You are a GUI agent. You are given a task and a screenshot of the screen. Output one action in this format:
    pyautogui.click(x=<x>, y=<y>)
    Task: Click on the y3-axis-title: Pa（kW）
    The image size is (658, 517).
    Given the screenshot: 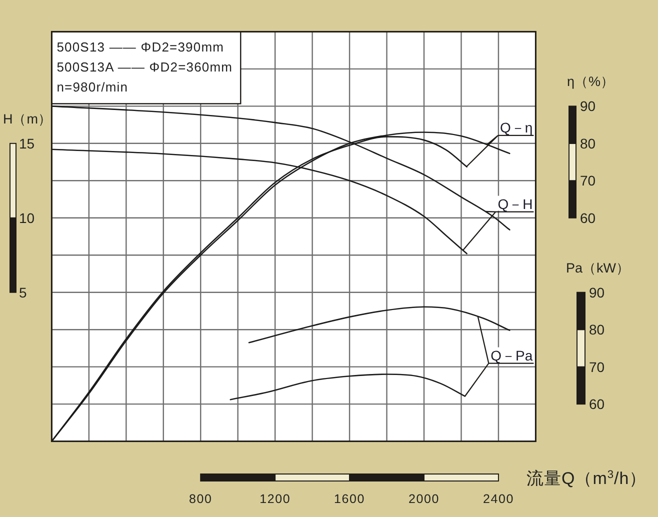 What is the action you would take?
    pyautogui.click(x=598, y=268)
    